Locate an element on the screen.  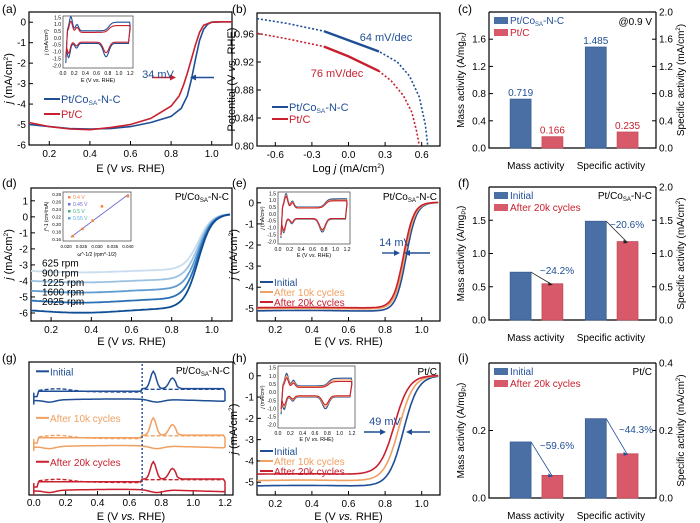
x-tick-label: 0.8 is located at coordinates (385, 330).